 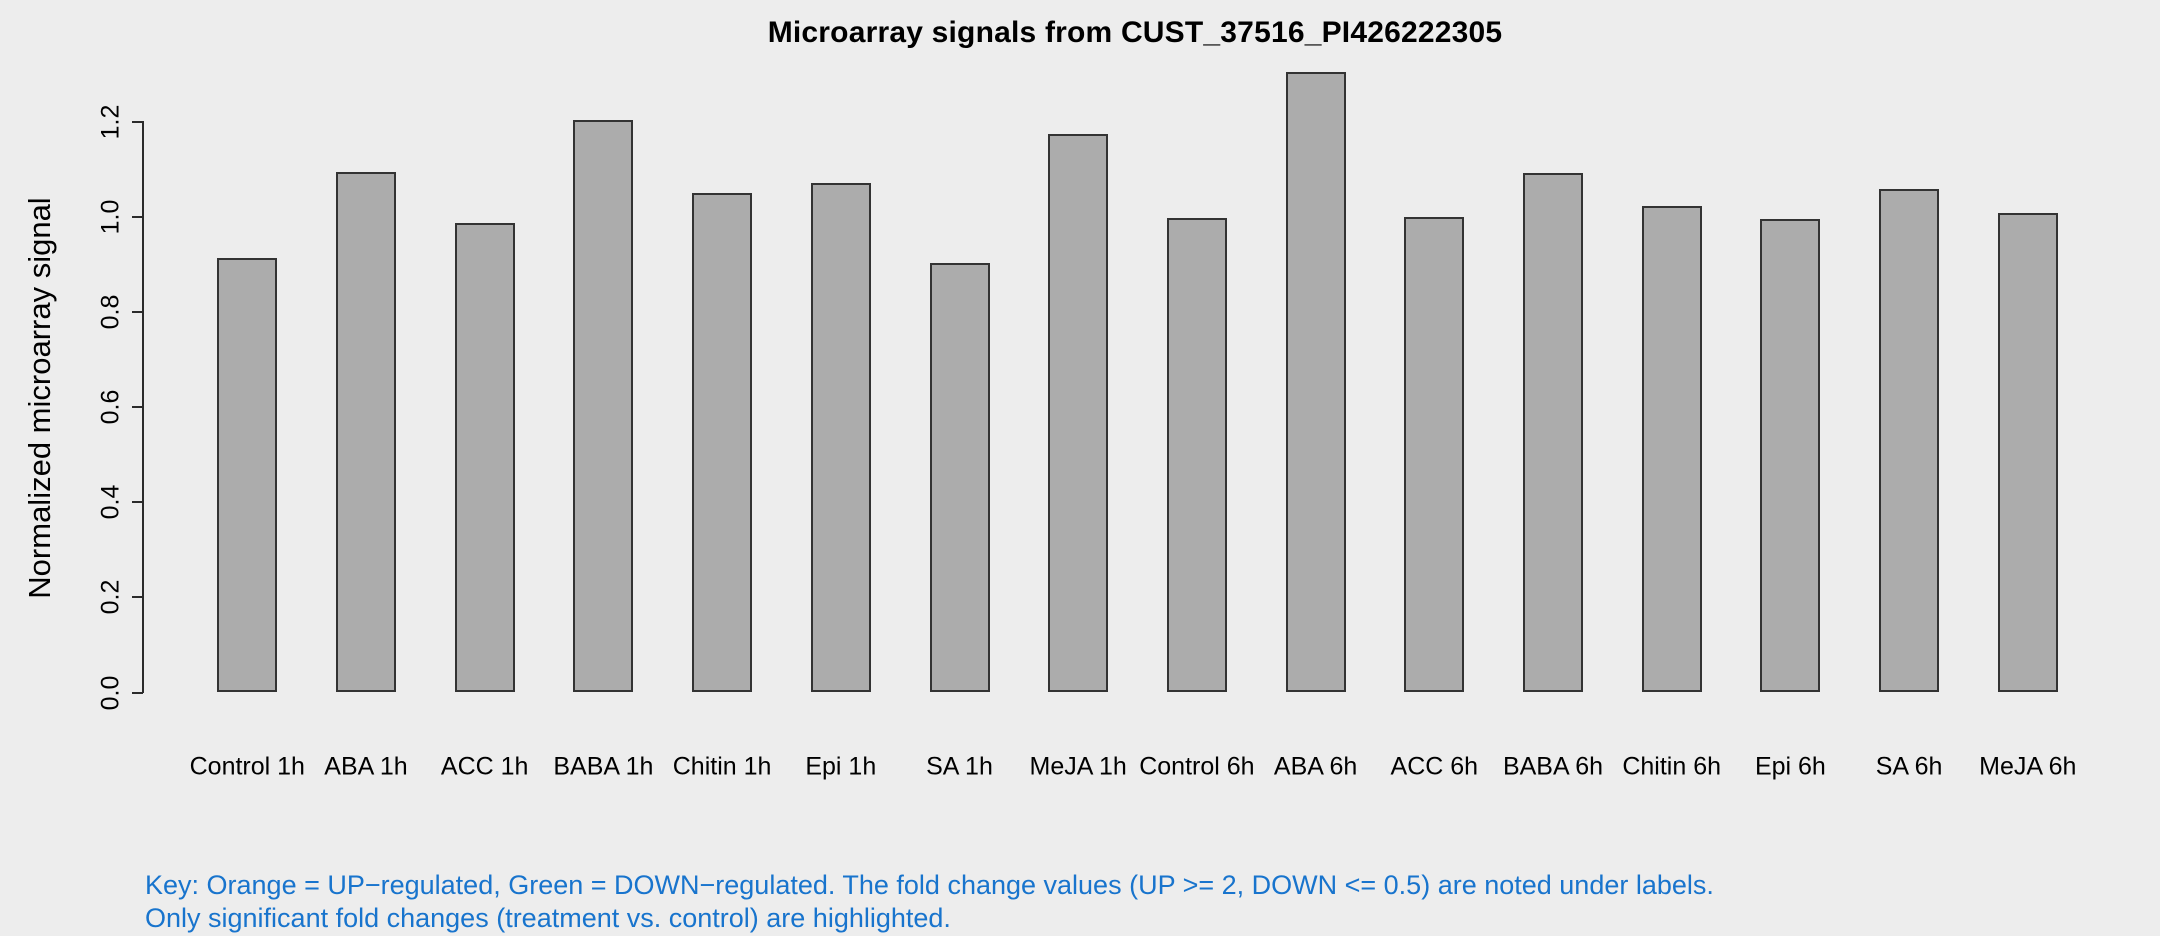 What do you see at coordinates (603, 766) in the screenshot?
I see `x-tick-label: BABA 1h` at bounding box center [603, 766].